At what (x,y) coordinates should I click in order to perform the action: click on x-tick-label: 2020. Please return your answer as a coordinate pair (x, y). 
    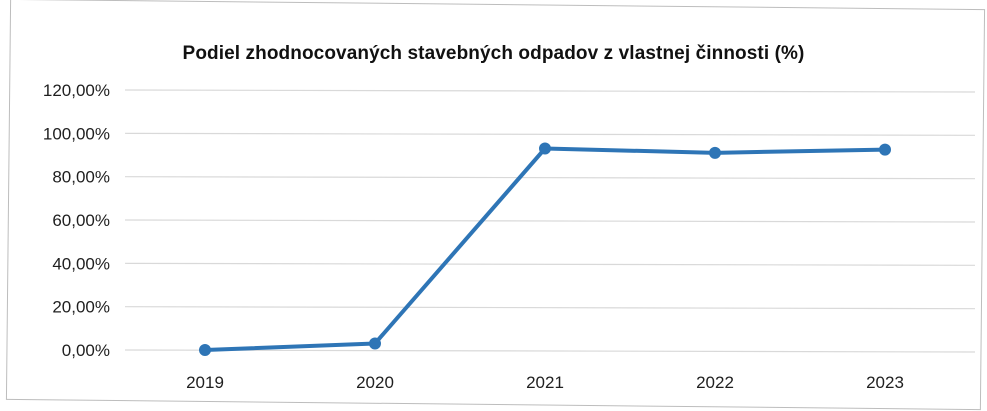
    Looking at the image, I should click on (375, 382).